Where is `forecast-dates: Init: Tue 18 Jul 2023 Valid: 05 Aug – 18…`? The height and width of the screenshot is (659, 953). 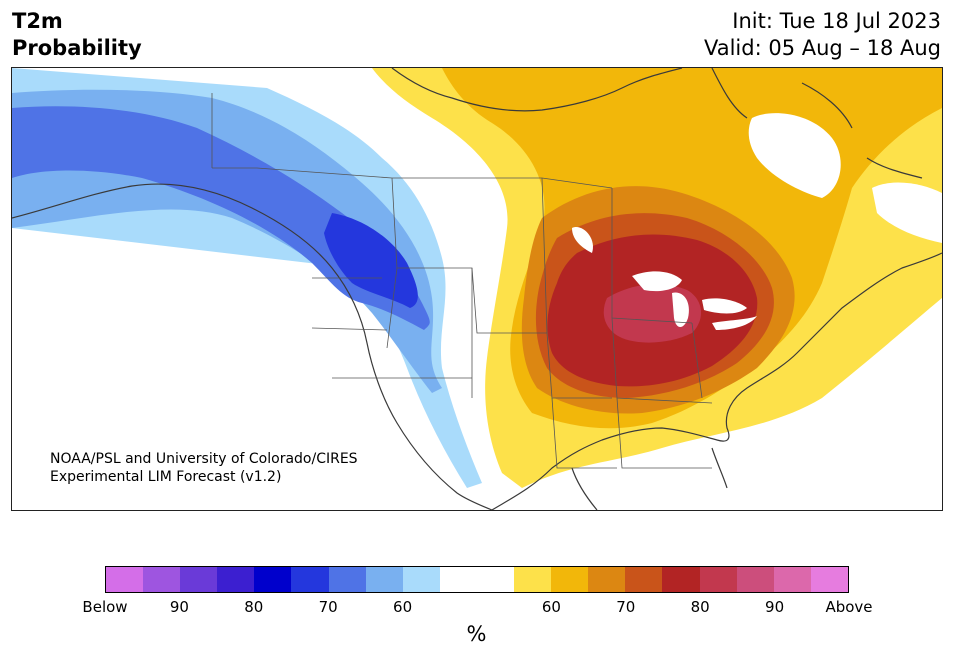 forecast-dates: Init: Tue 18 Jul 2023 Valid: 05 Aug – 18… is located at coordinates (822, 35).